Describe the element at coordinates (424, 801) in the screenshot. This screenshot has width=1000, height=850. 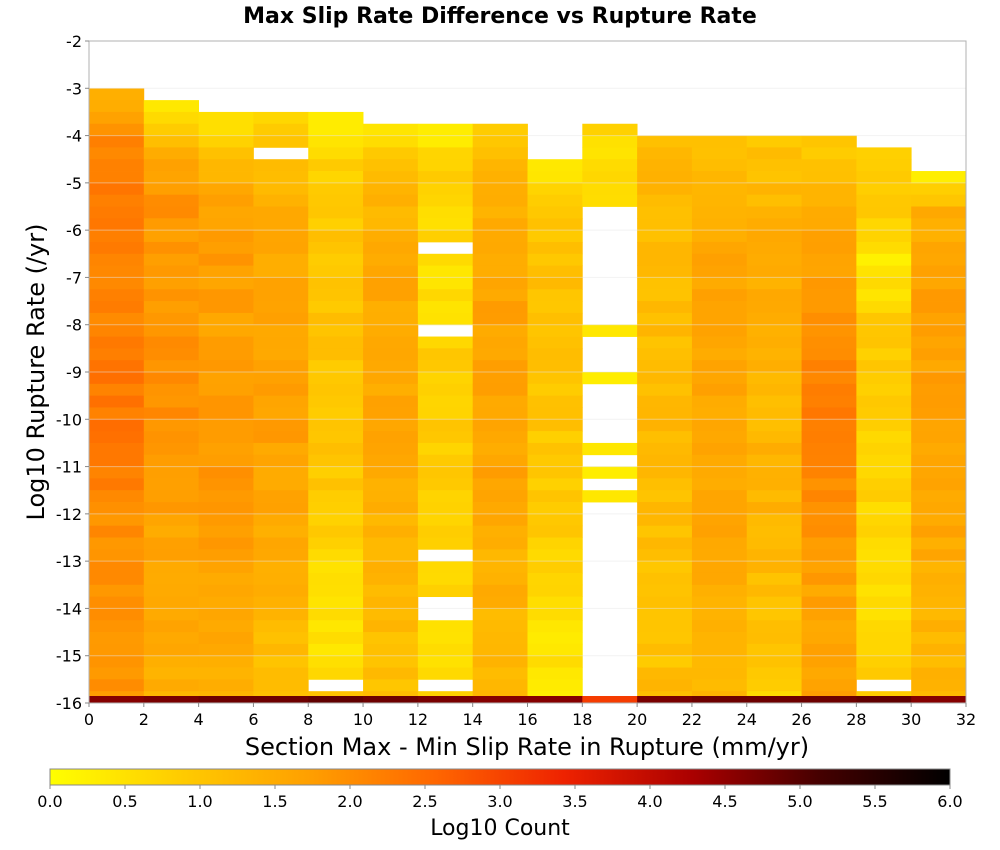
I see `colorbar-tick-label: 2.5` at that location.